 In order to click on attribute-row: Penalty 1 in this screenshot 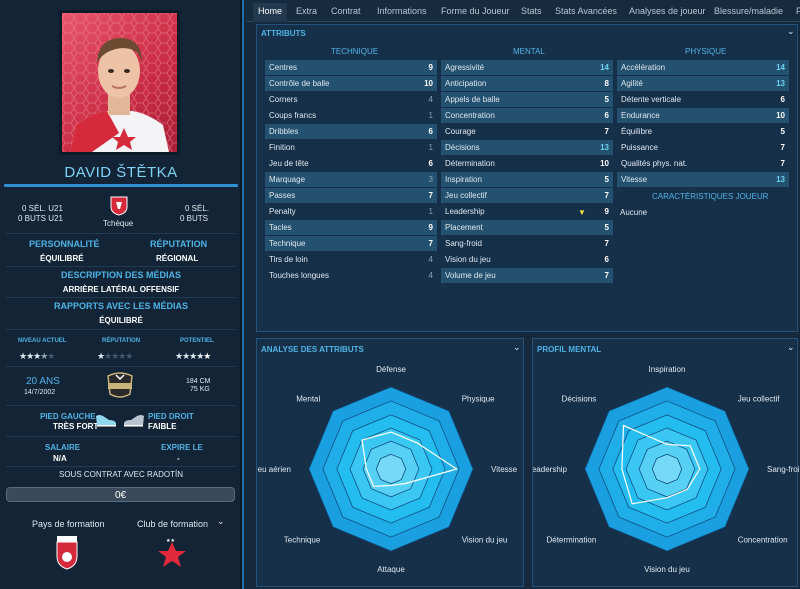, I will do `click(351, 211)`.